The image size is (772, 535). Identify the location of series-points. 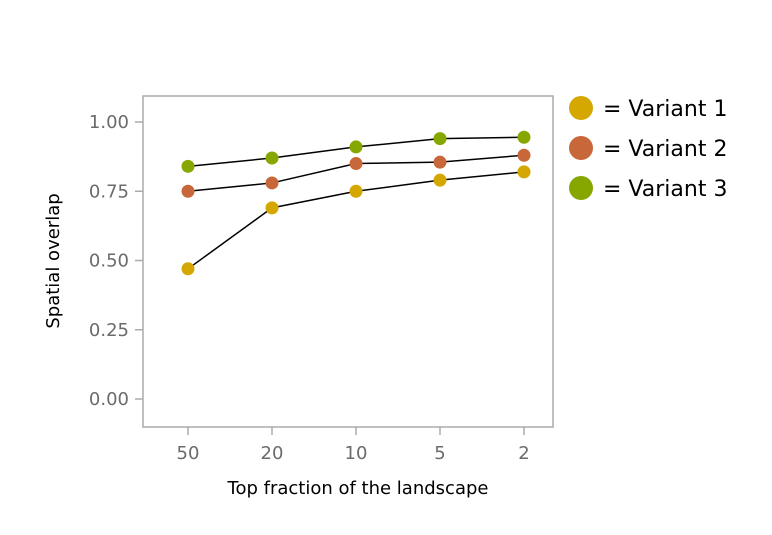
(356, 203).